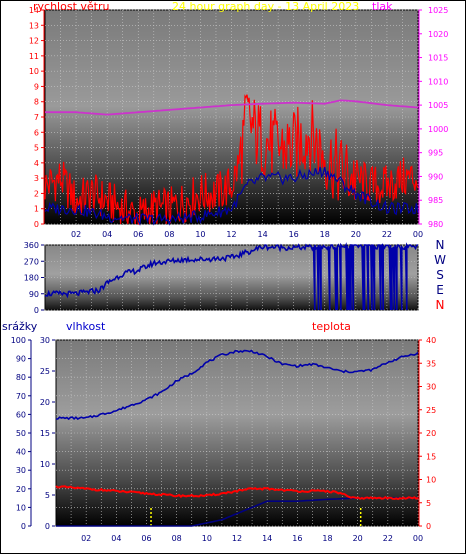 The height and width of the screenshot is (554, 466). What do you see at coordinates (45, 371) in the screenshot?
I see `rain-axis-tick-label: 25` at bounding box center [45, 371].